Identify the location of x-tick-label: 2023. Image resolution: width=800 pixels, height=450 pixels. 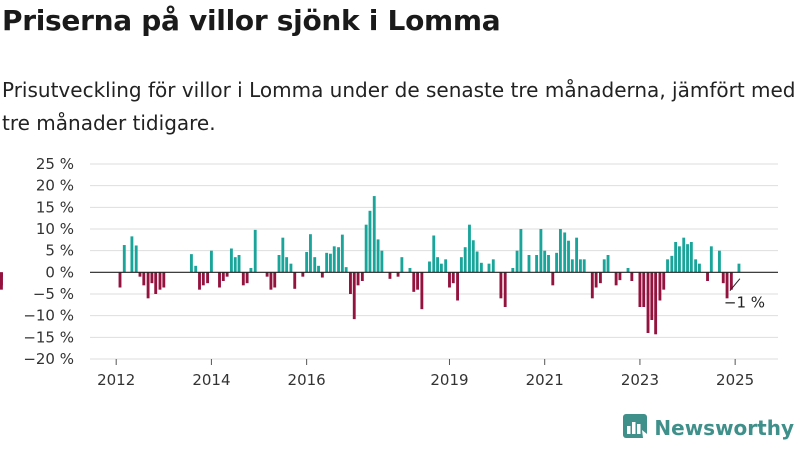
(640, 380).